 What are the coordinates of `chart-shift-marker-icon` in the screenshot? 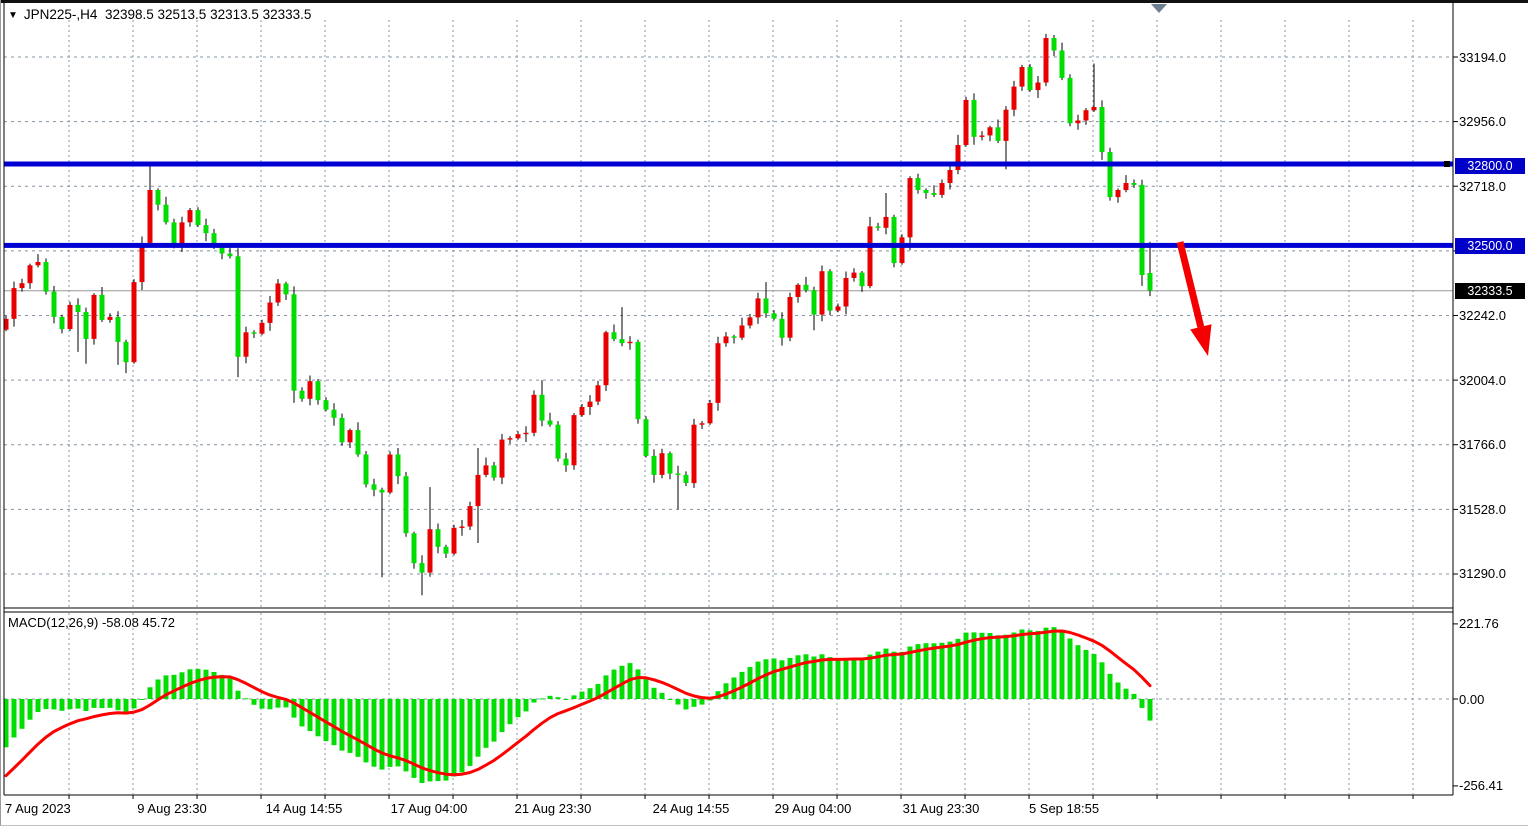 It's located at (1159, 8).